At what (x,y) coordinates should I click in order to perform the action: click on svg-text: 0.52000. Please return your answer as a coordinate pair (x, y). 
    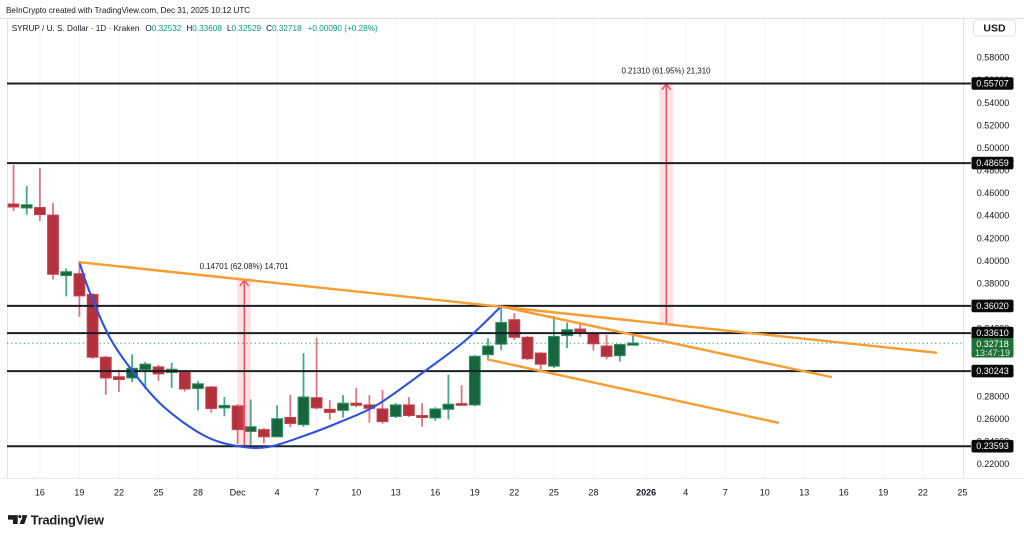
    Looking at the image, I should click on (993, 125).